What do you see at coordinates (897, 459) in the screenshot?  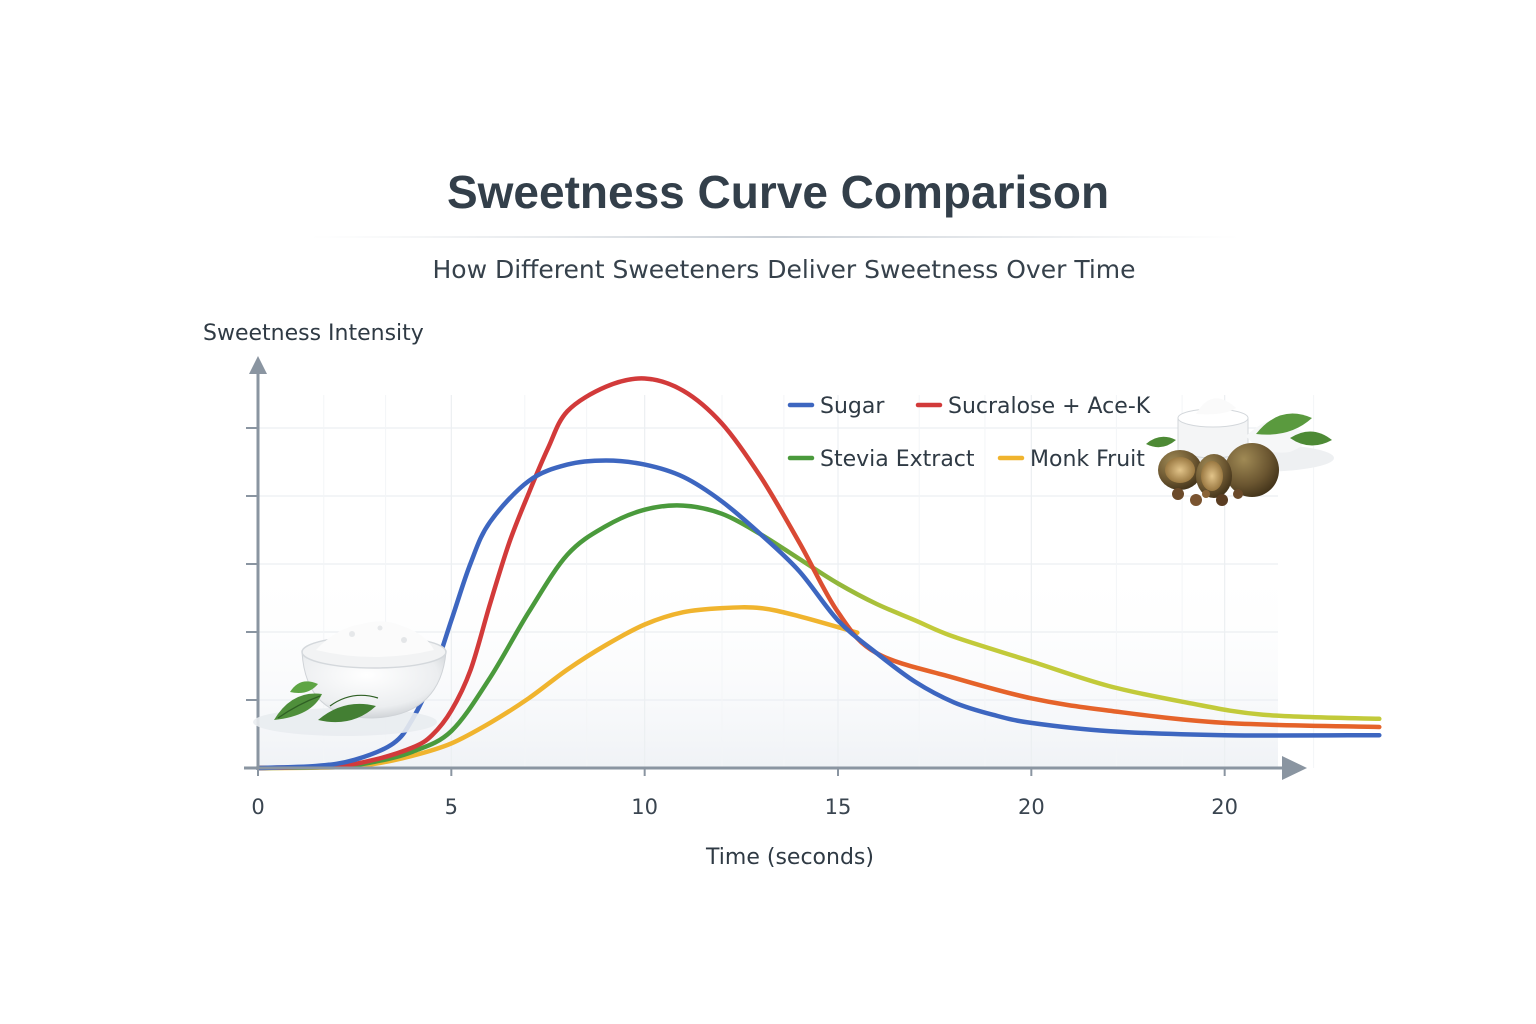 I see `legend-label-stevia-extract: Stevia Extract` at bounding box center [897, 459].